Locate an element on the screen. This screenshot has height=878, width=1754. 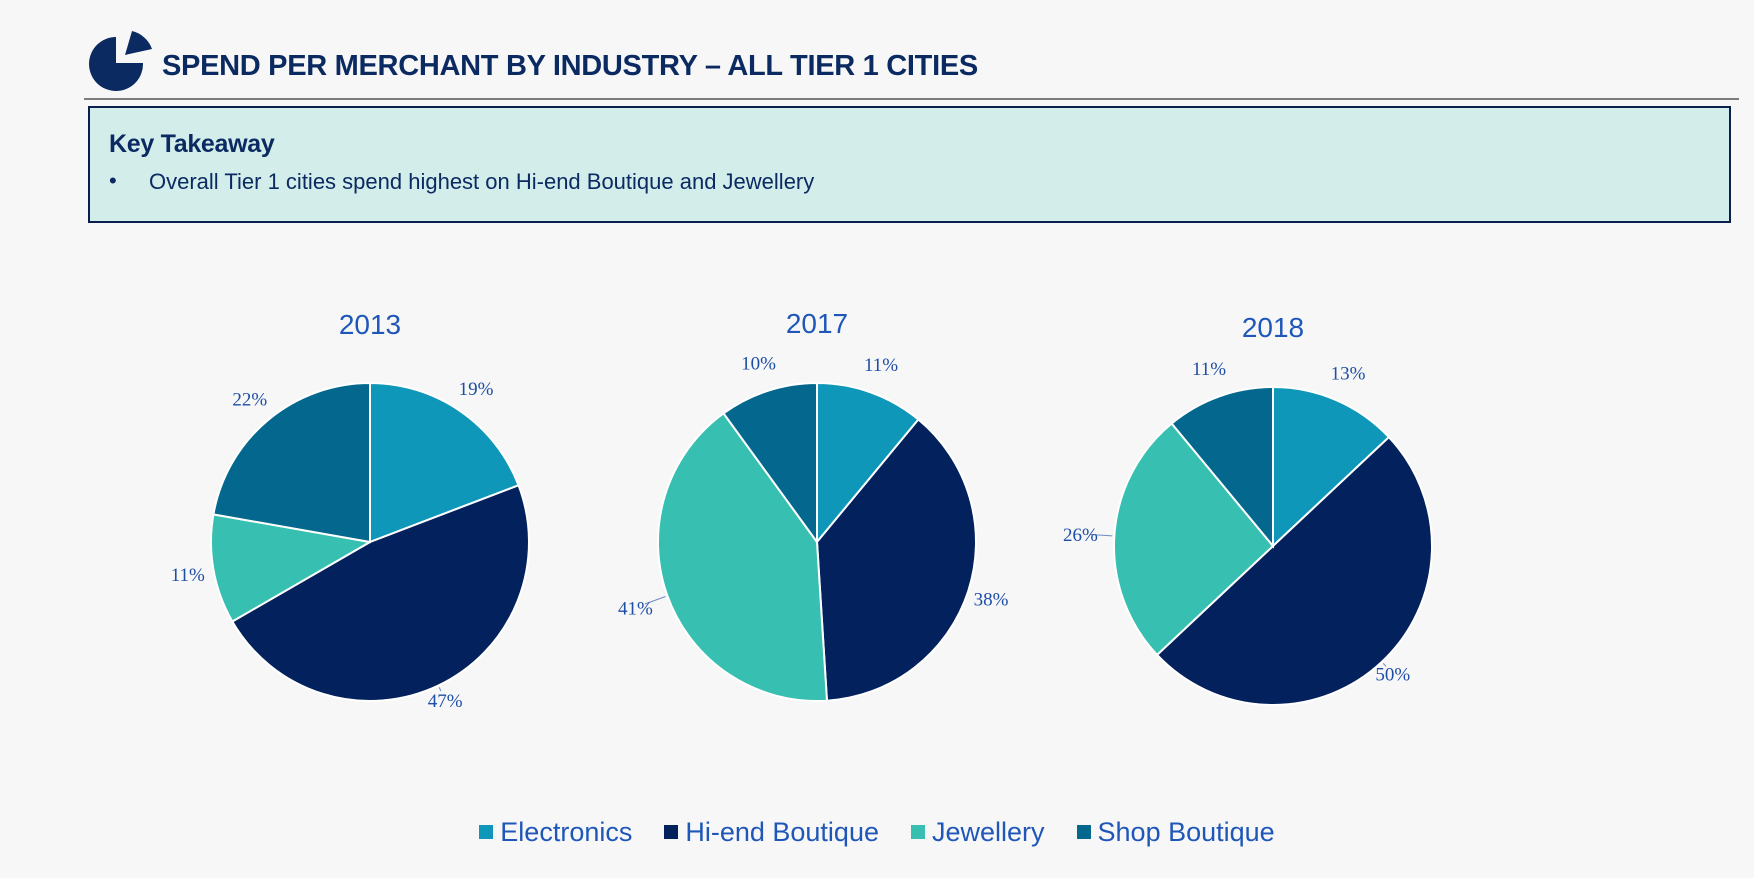
legend-swatch-hi-end-boutique is located at coordinates (671, 832).